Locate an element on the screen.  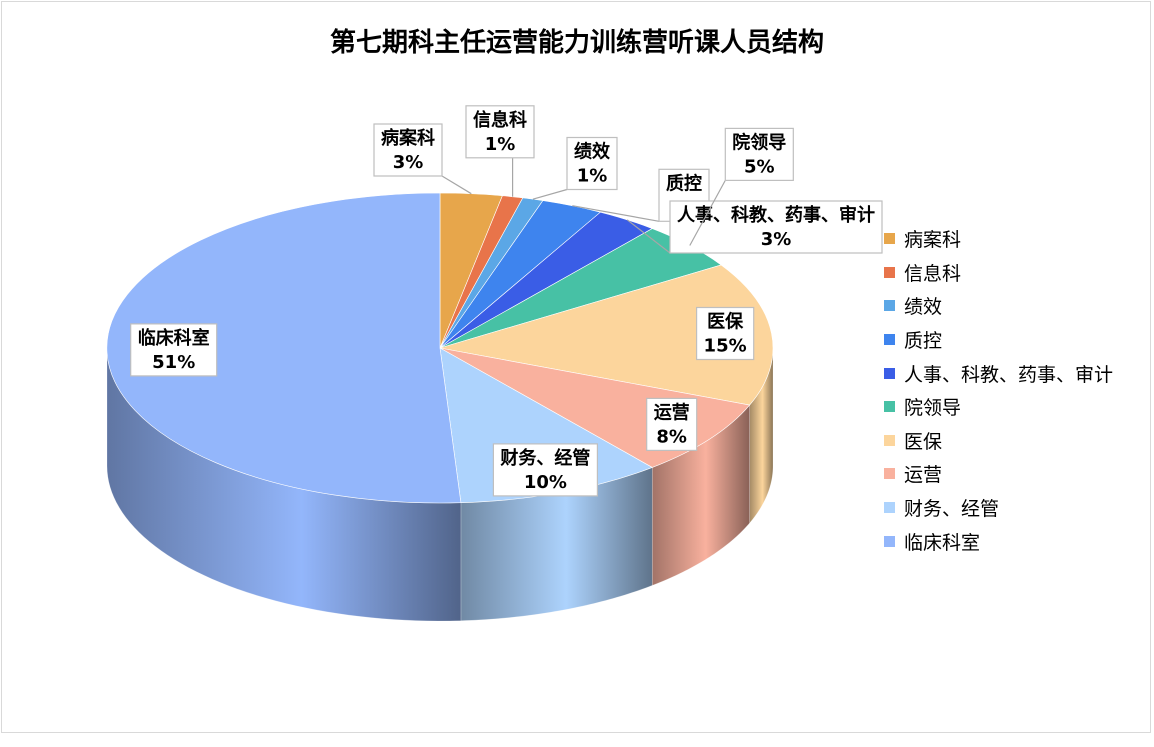
legend-label: 运营 is located at coordinates (923, 475).